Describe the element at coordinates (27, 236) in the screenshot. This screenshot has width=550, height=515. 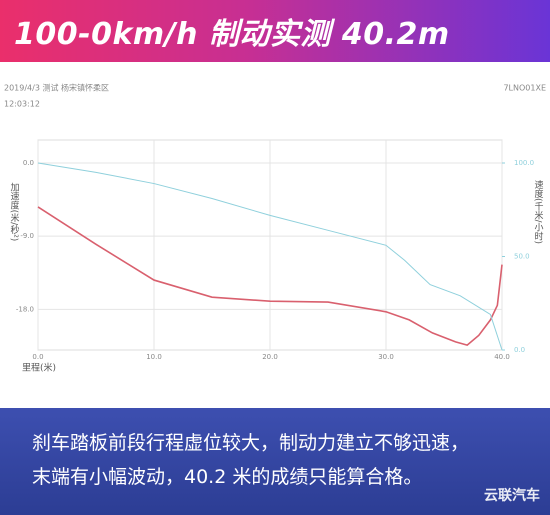
I see `y-tick-label: -9.0` at that location.